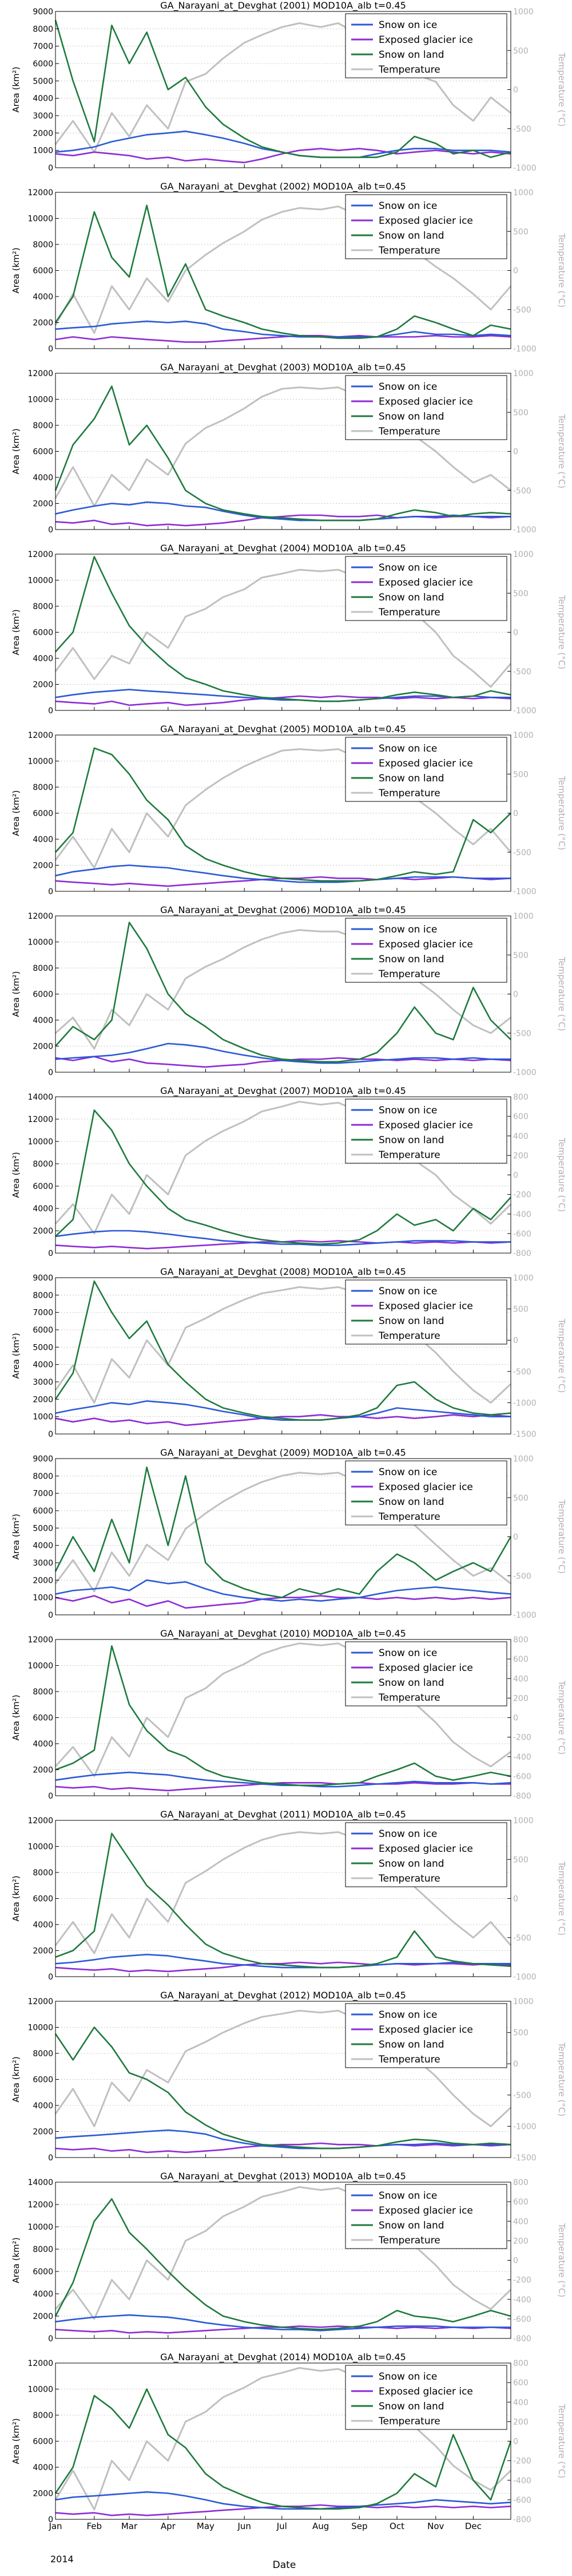 The image size is (572, 2576). I want to click on y2-tick-label: -800, so click(522, 2519).